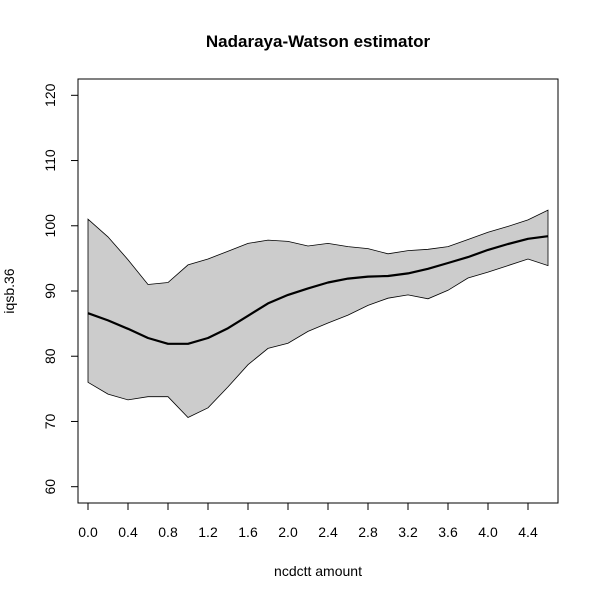 This screenshot has height=600, width=600. Describe the element at coordinates (50, 422) in the screenshot. I see `y-tick-label: 70` at that location.